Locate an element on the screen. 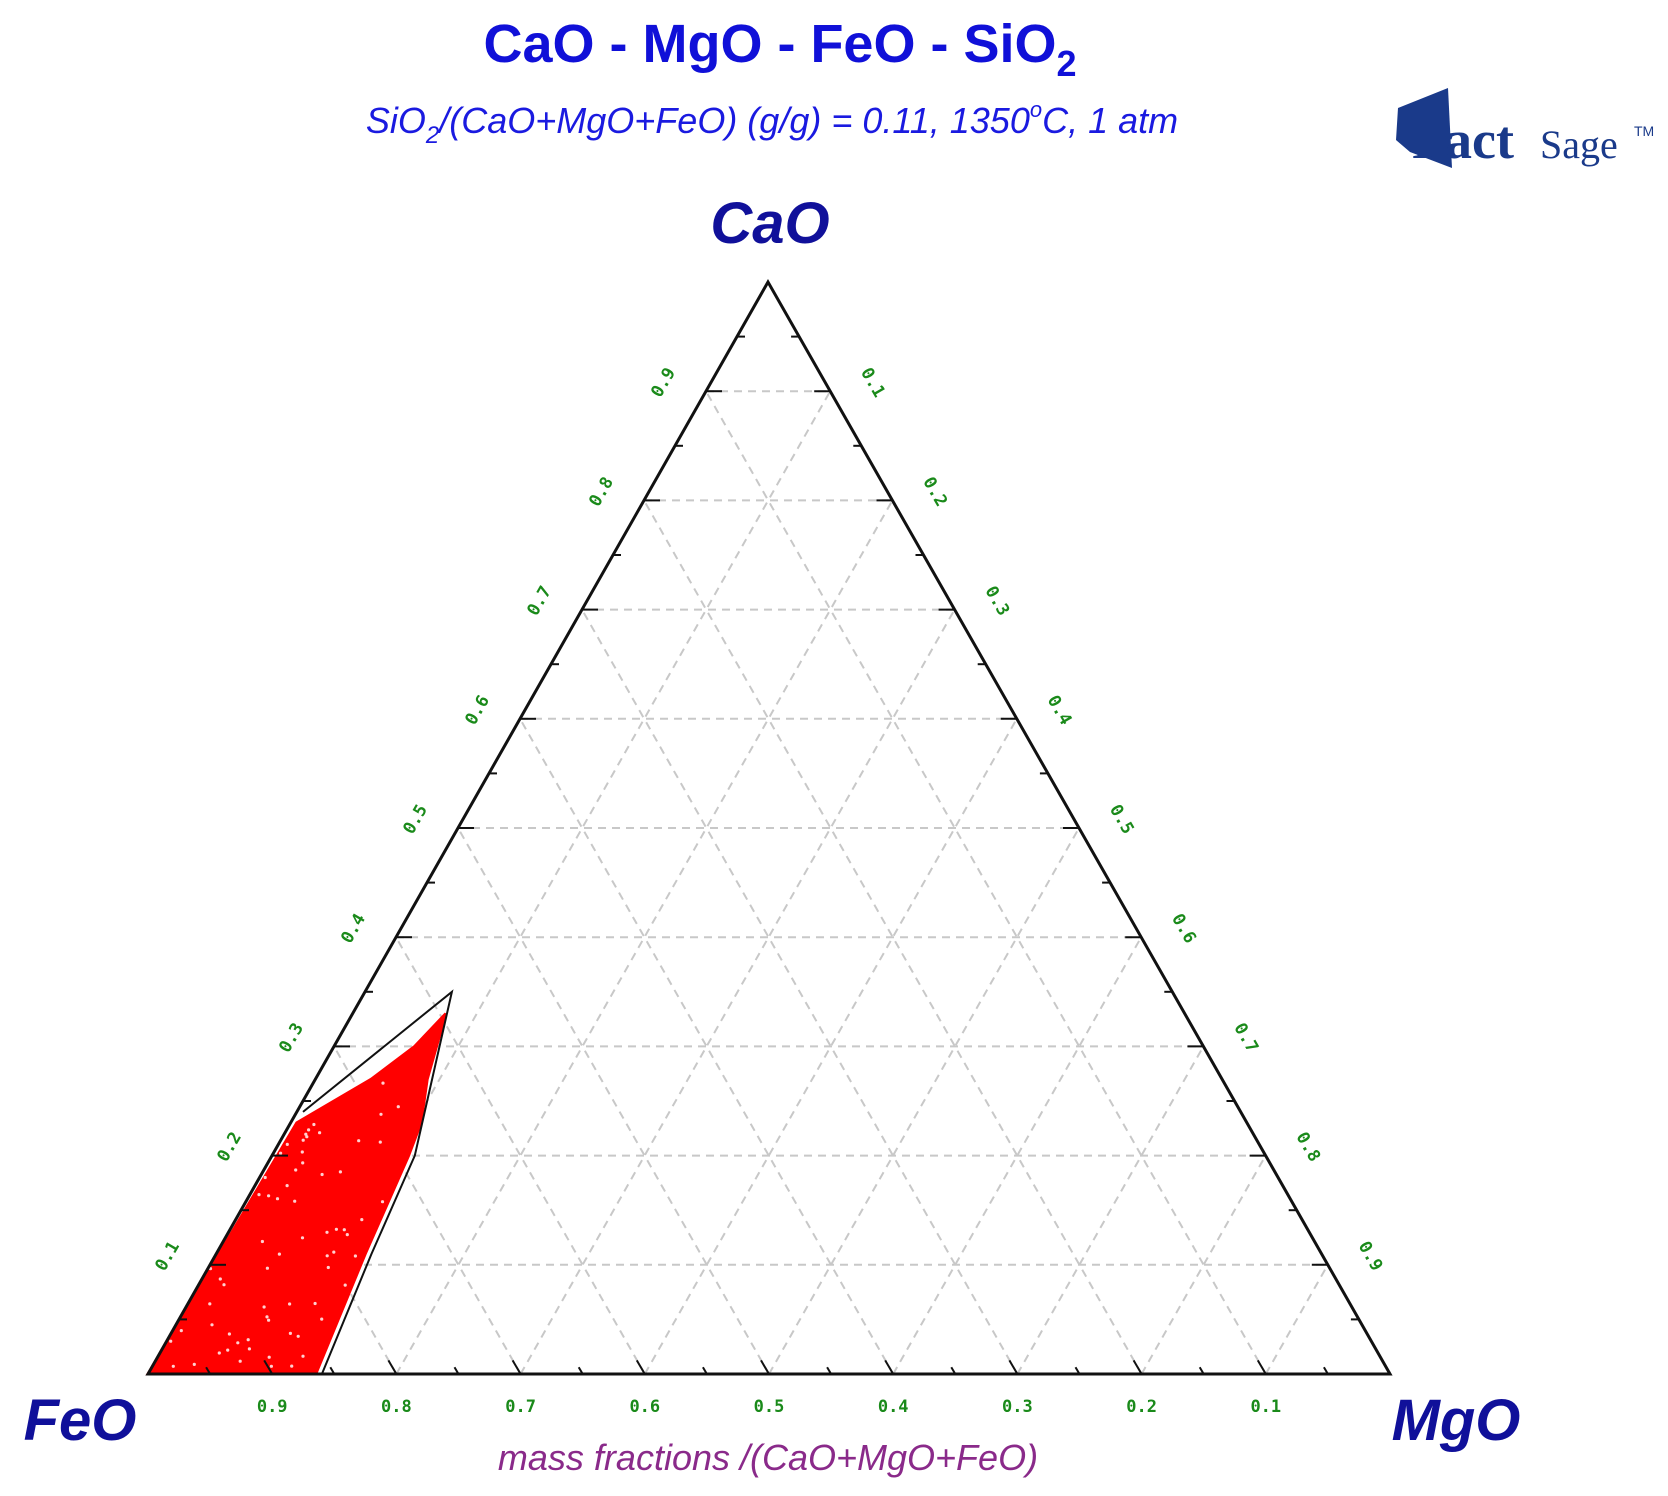 This screenshot has height=1496, width=1668. liquid-region is located at coordinates (299, 1182).